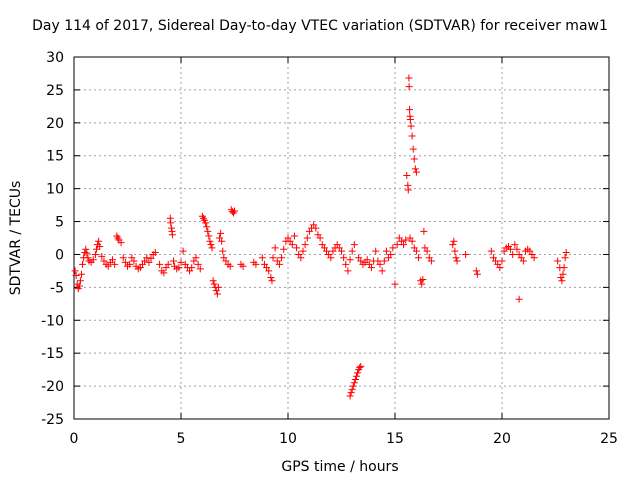  I want to click on y-tick-label: -20, so click(52, 387).